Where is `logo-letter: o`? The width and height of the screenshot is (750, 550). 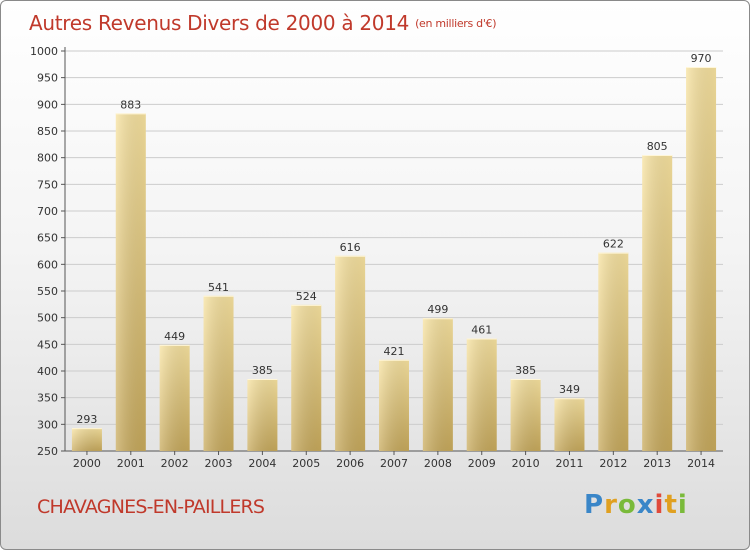
logo-letter: o is located at coordinates (627, 505).